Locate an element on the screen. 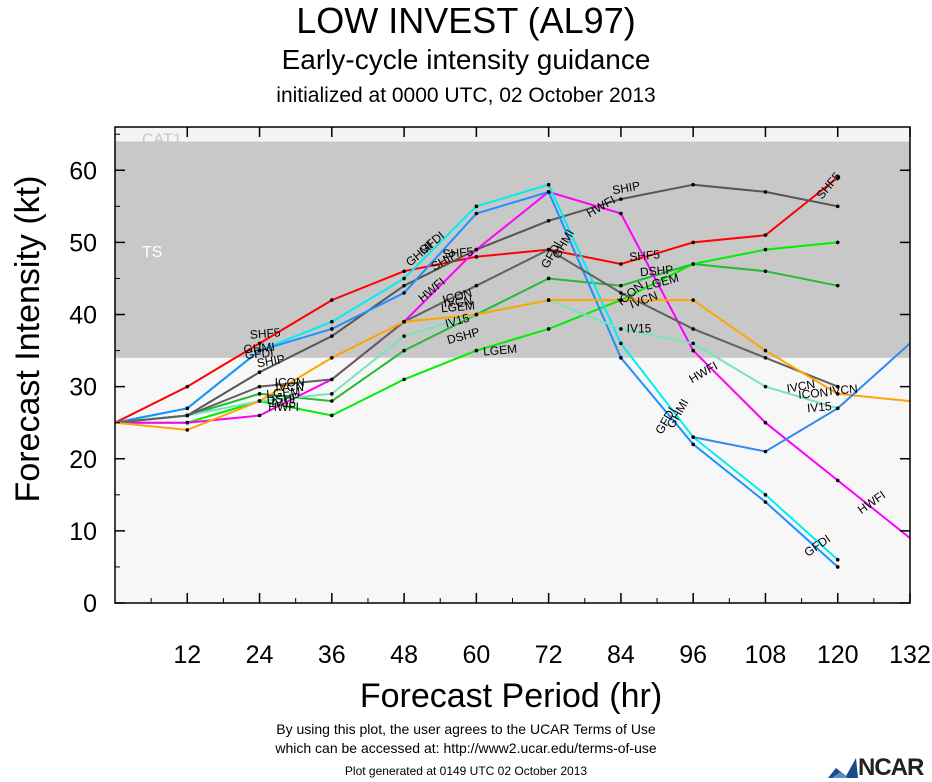 This screenshot has width=932, height=782. ncar-logo-text: NCAR is located at coordinates (891, 767).